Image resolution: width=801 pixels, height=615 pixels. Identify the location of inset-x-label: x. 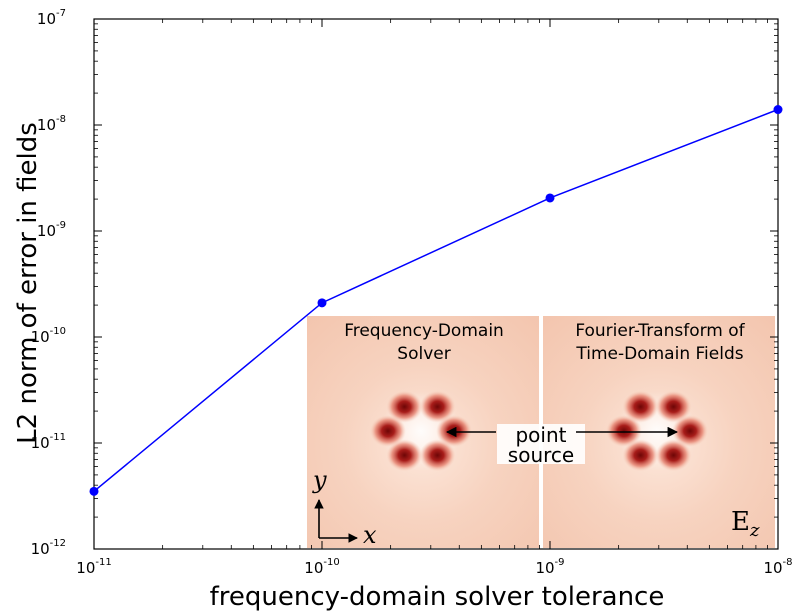
(370, 535).